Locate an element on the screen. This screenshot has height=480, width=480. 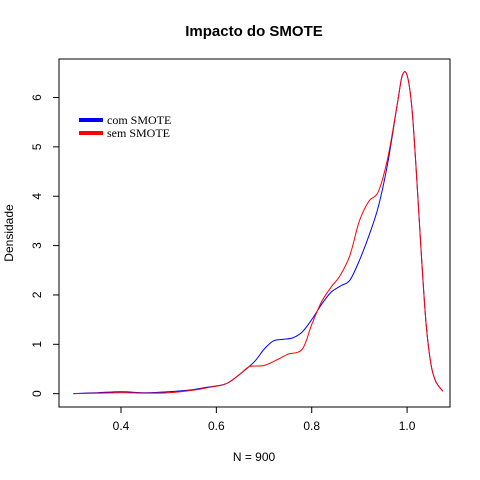
legend: com SMOTE sem SMOTE is located at coordinates (125, 126).